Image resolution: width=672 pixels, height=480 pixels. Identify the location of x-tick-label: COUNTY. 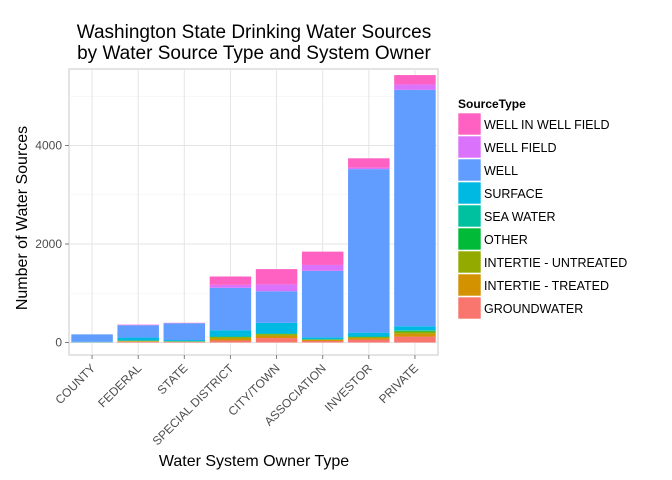
(75, 384).